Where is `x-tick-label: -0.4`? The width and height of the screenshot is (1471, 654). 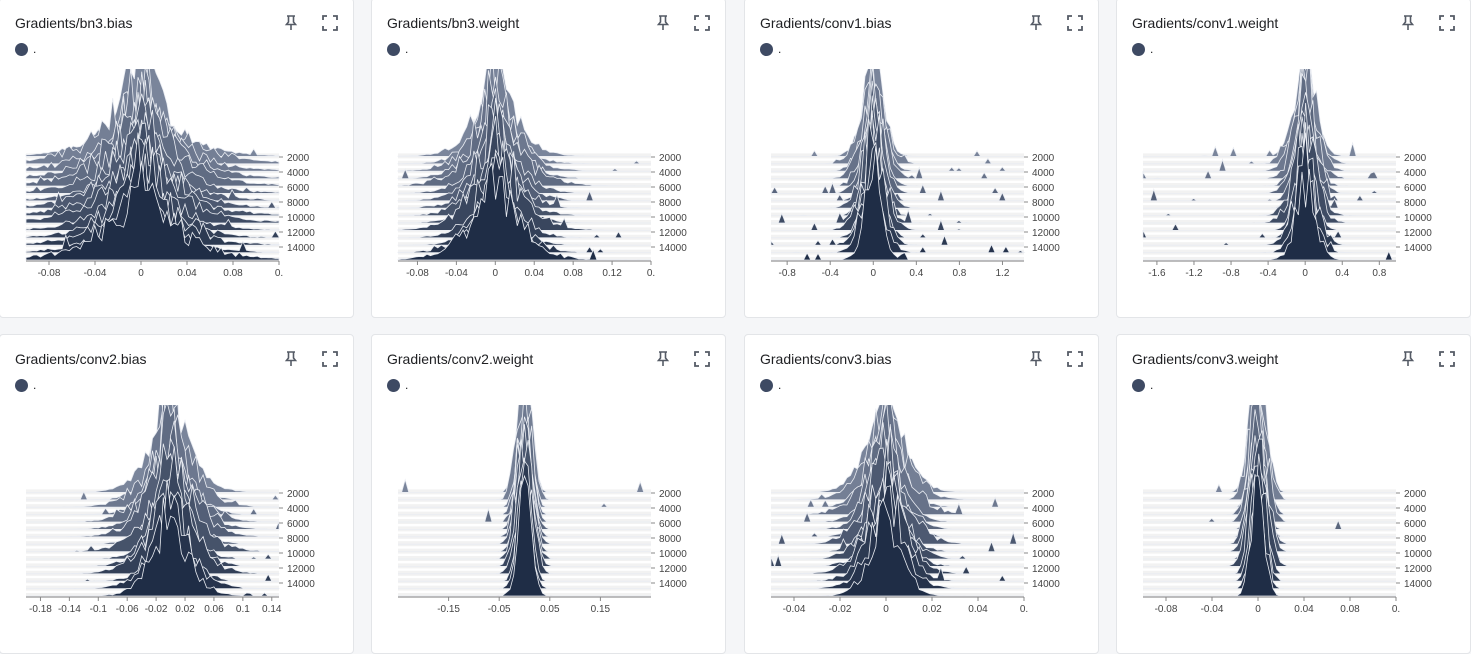
x-tick-label: -0.4 is located at coordinates (831, 273).